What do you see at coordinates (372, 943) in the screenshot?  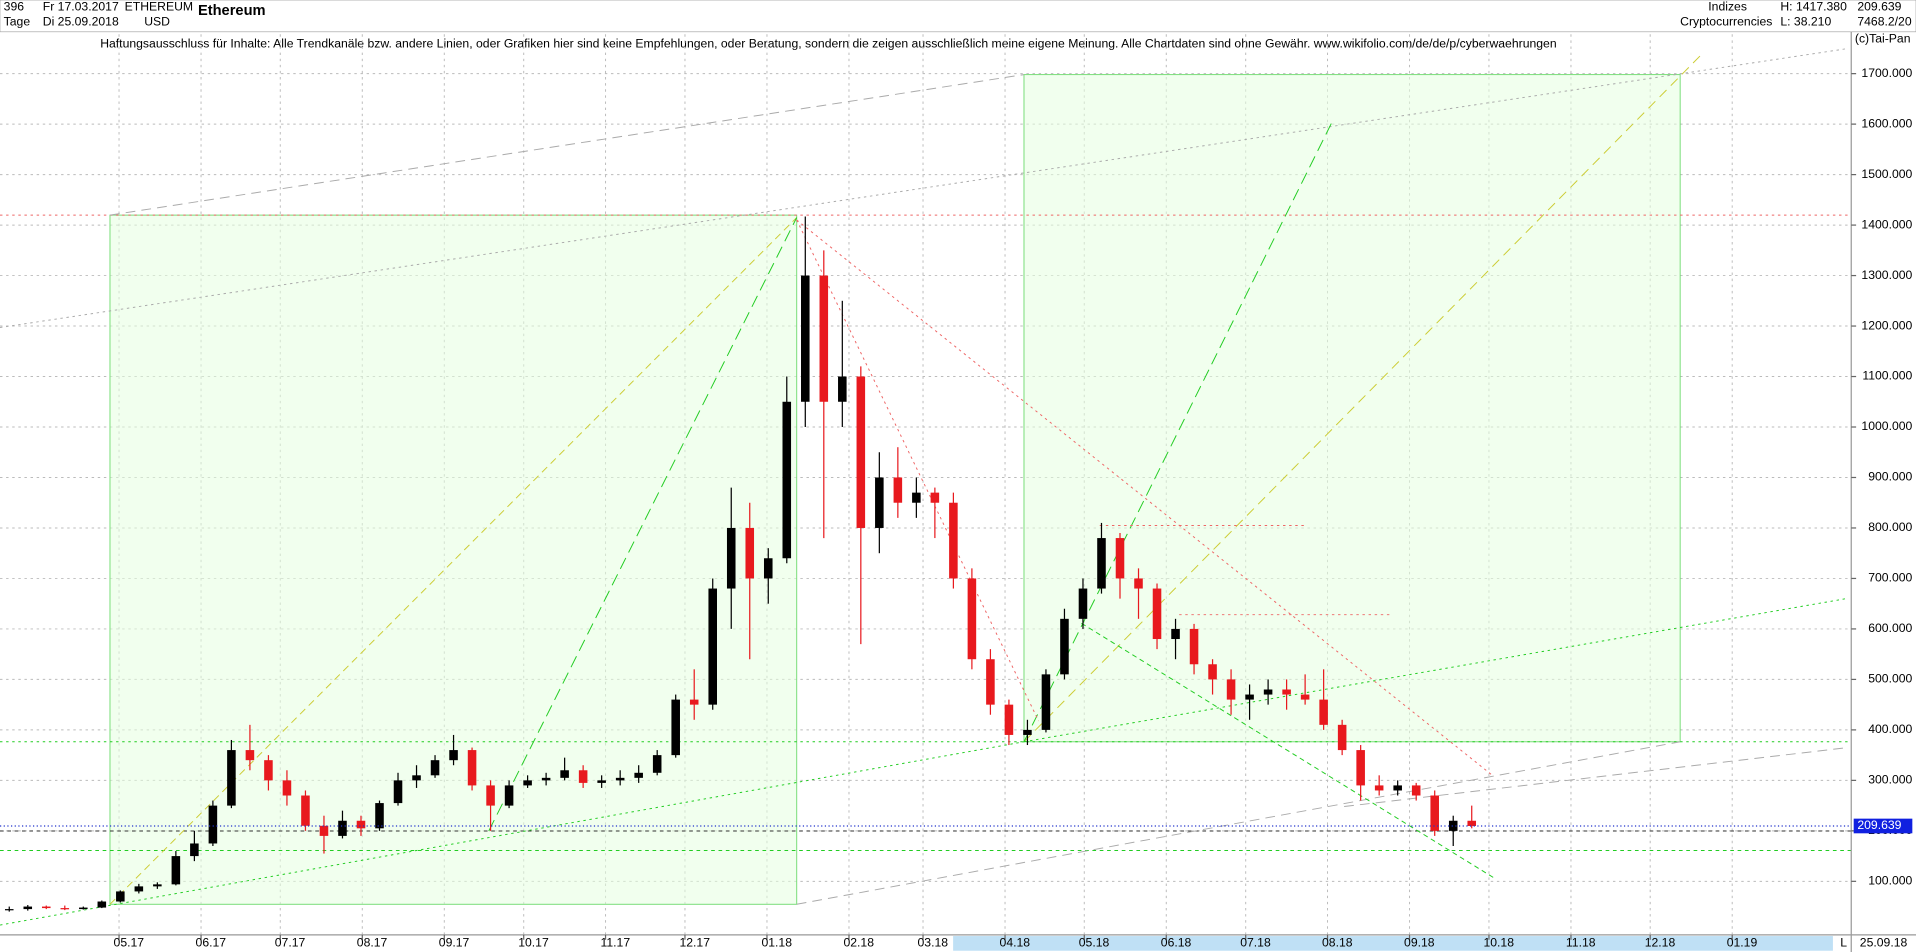 I see `x-tick-label: 08.17` at bounding box center [372, 943].